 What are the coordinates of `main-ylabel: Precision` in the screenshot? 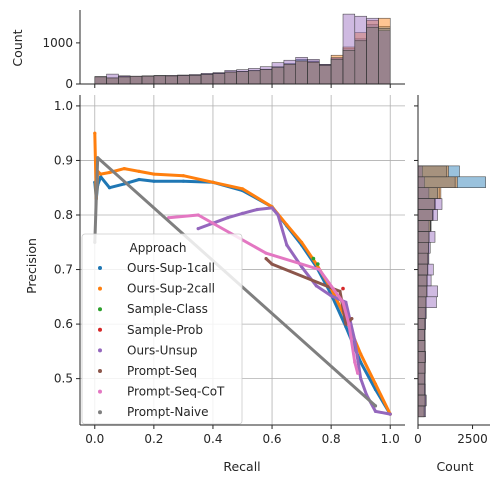 It's located at (31, 266).